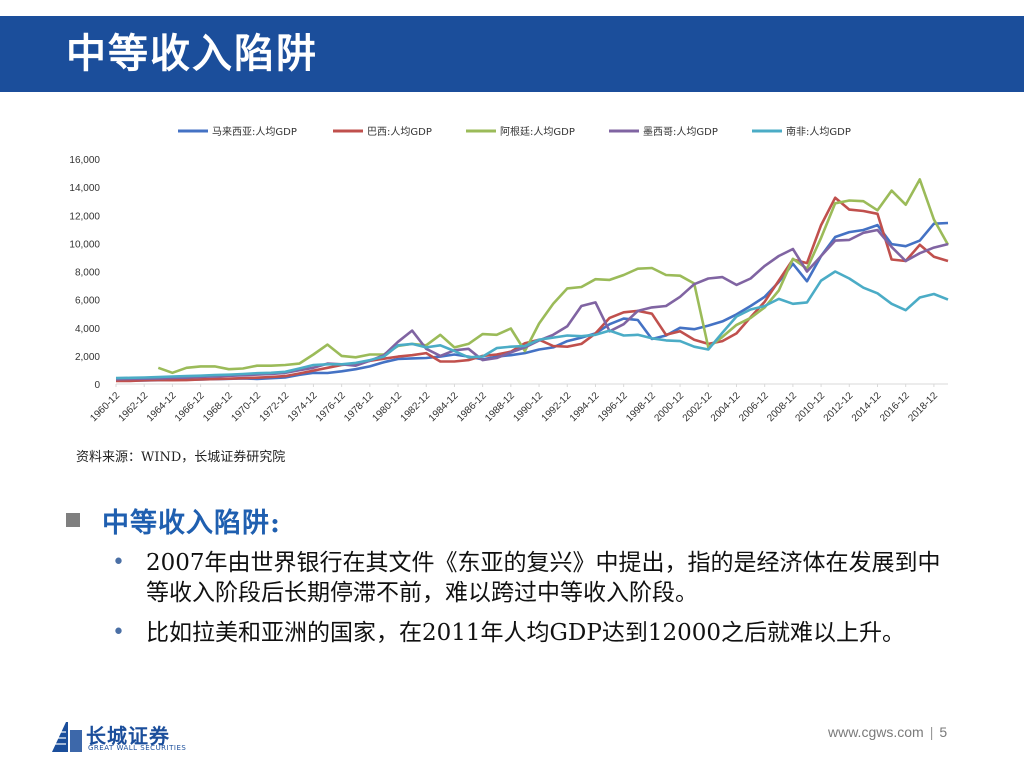  I want to click on x-tick-label: 2014-12, so click(867, 407).